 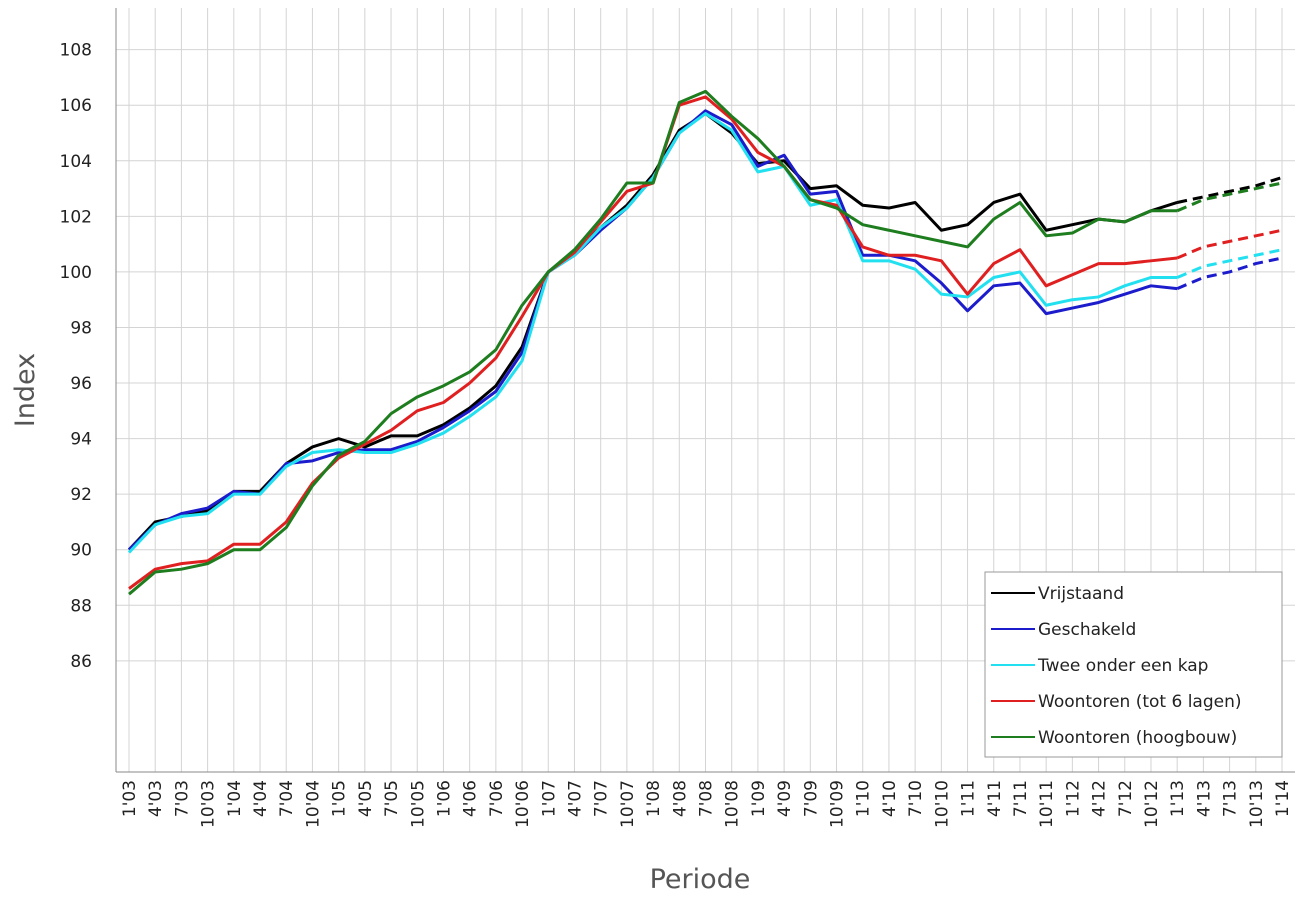 What do you see at coordinates (811, 798) in the screenshot?
I see `x-tick-label: 7'09` at bounding box center [811, 798].